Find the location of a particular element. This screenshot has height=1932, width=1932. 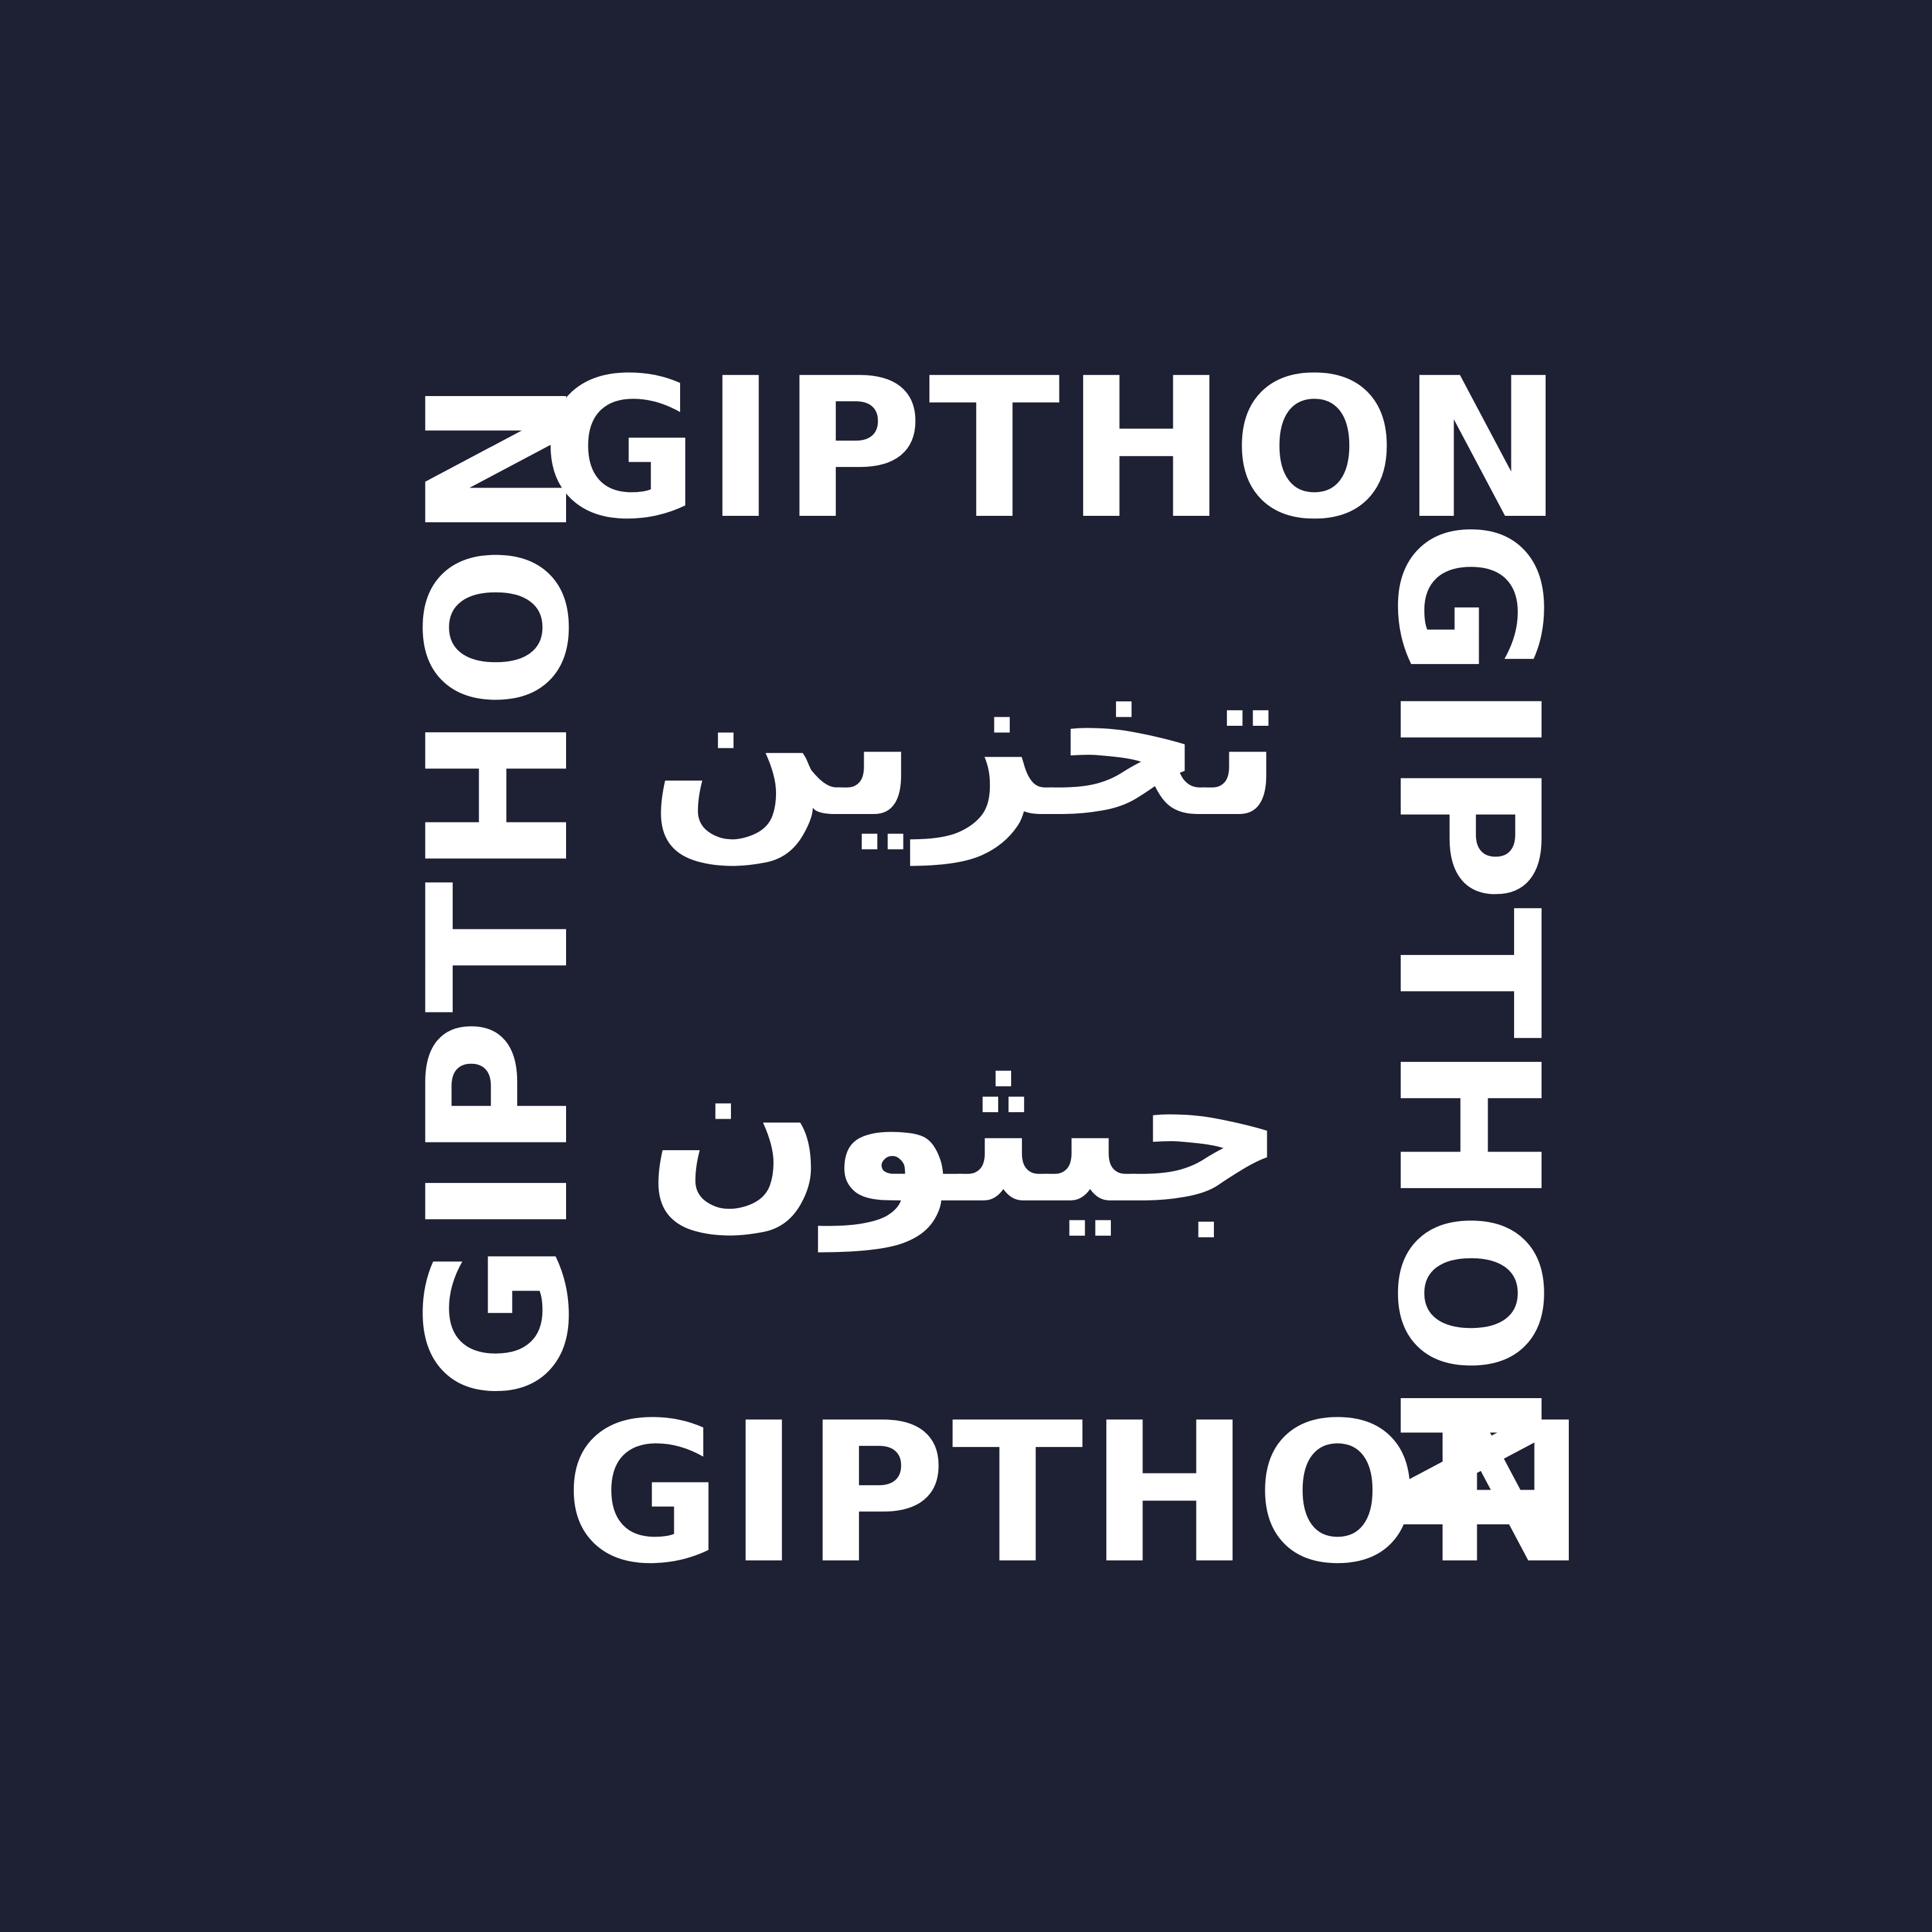

wordmark-left: GIPTHON is located at coordinates (499, 887).